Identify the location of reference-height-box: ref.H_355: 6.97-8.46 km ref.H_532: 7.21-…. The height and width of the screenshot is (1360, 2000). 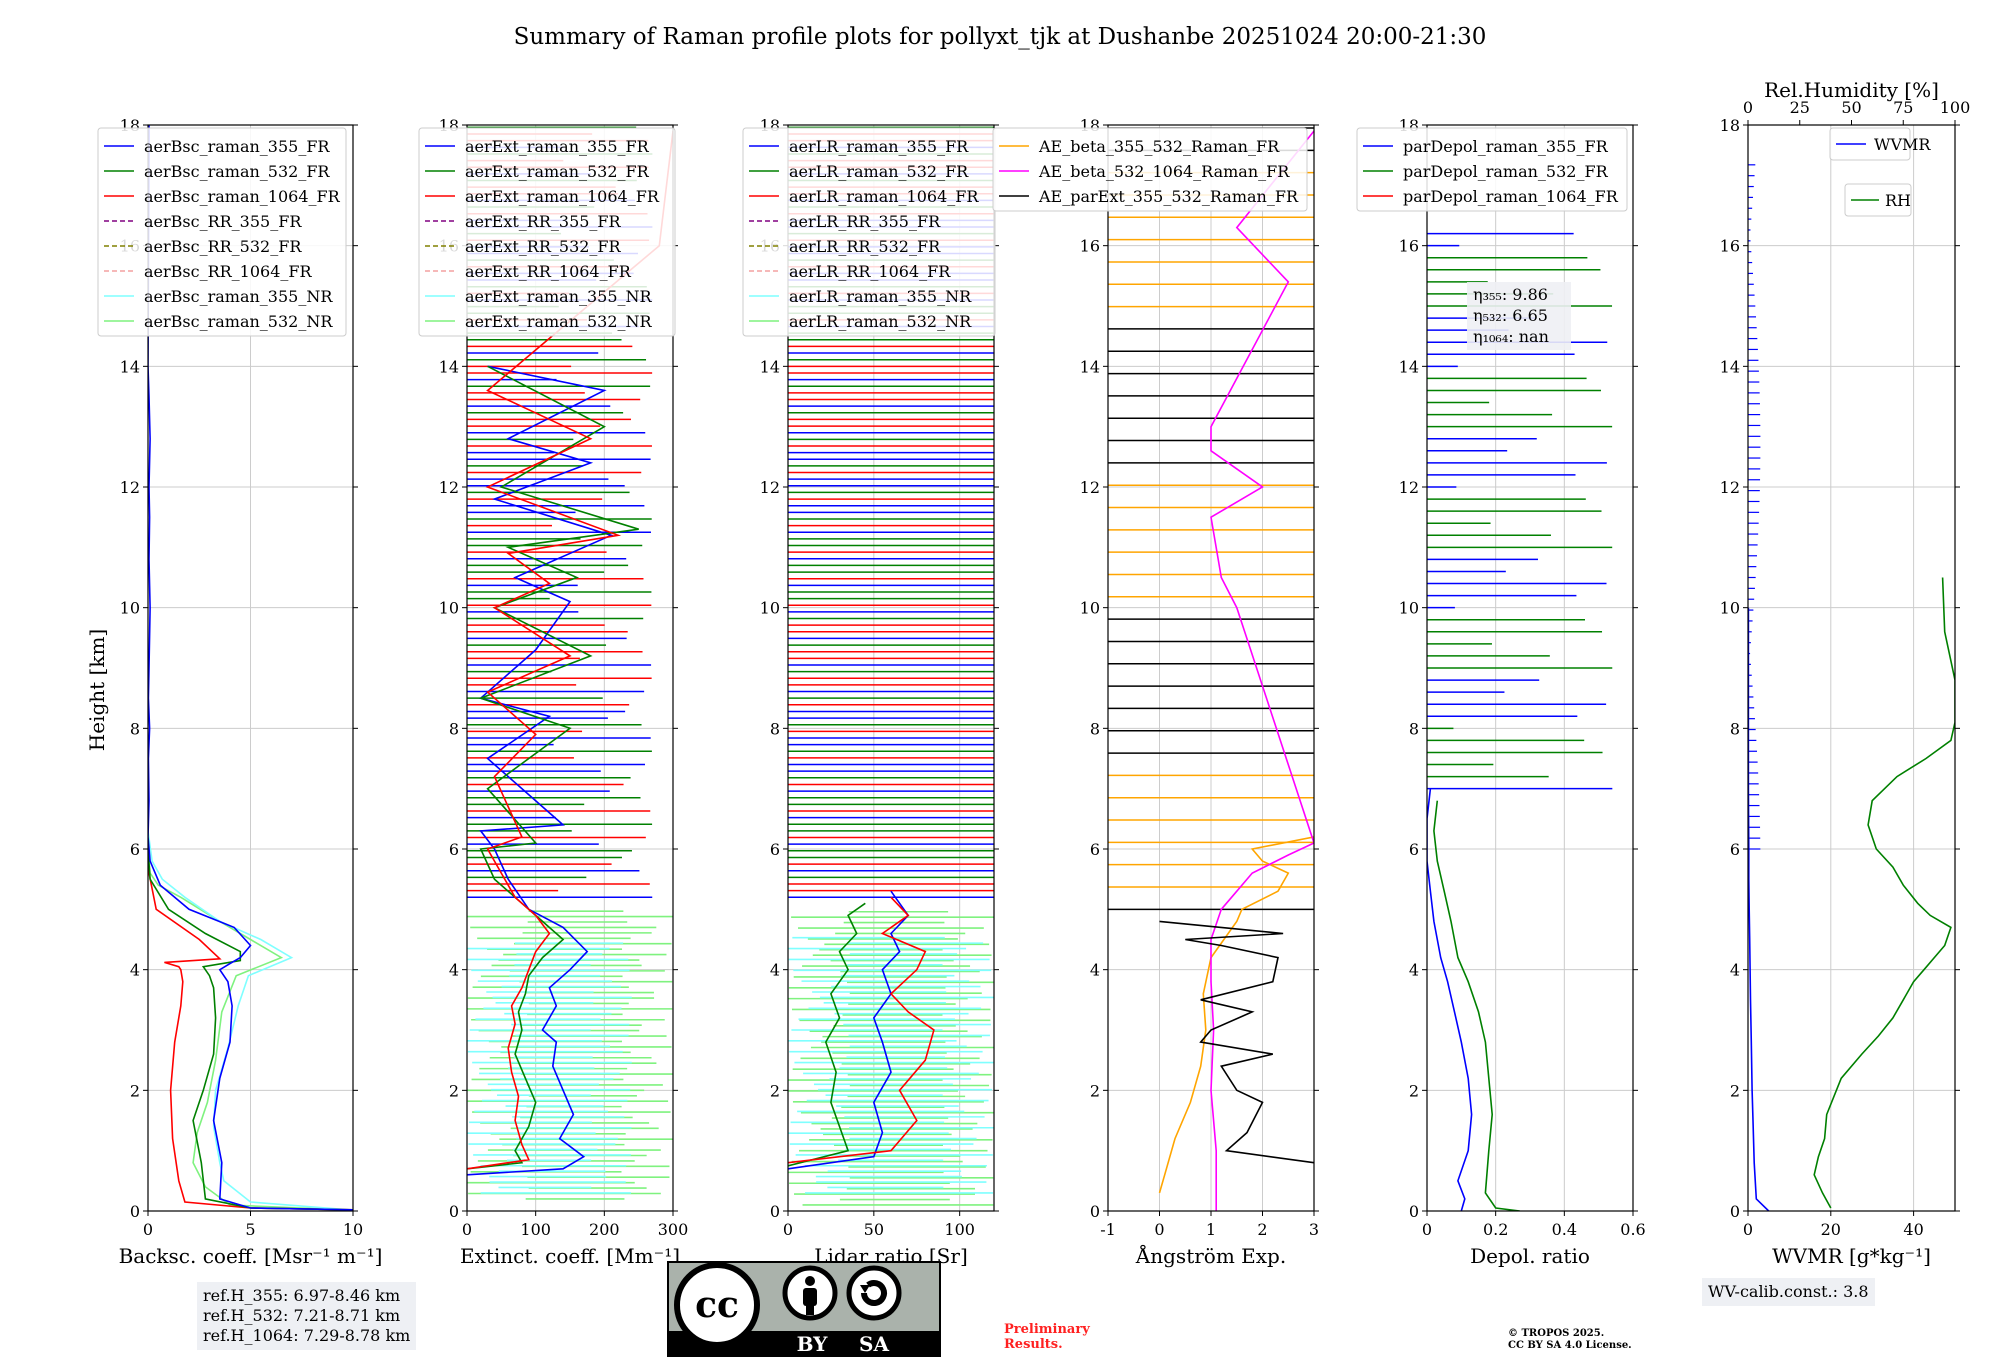
(307, 1316).